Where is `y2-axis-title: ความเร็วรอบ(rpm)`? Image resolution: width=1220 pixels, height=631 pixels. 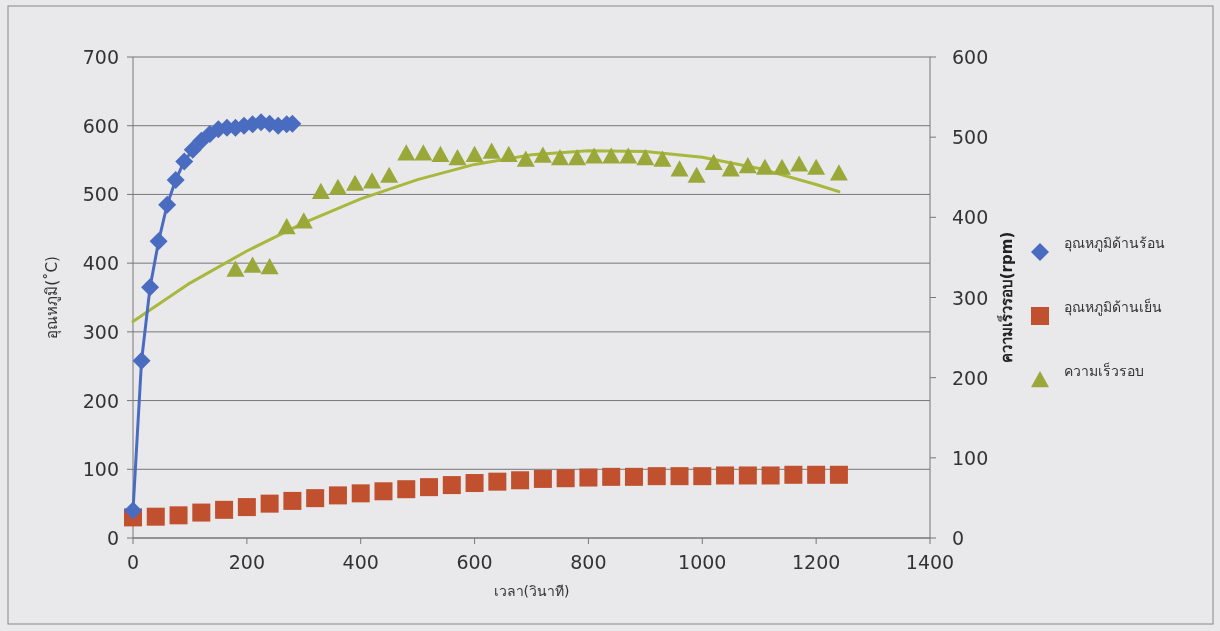 y2-axis-title: ความเร็วรอบ(rpm) is located at coordinates (1006, 297).